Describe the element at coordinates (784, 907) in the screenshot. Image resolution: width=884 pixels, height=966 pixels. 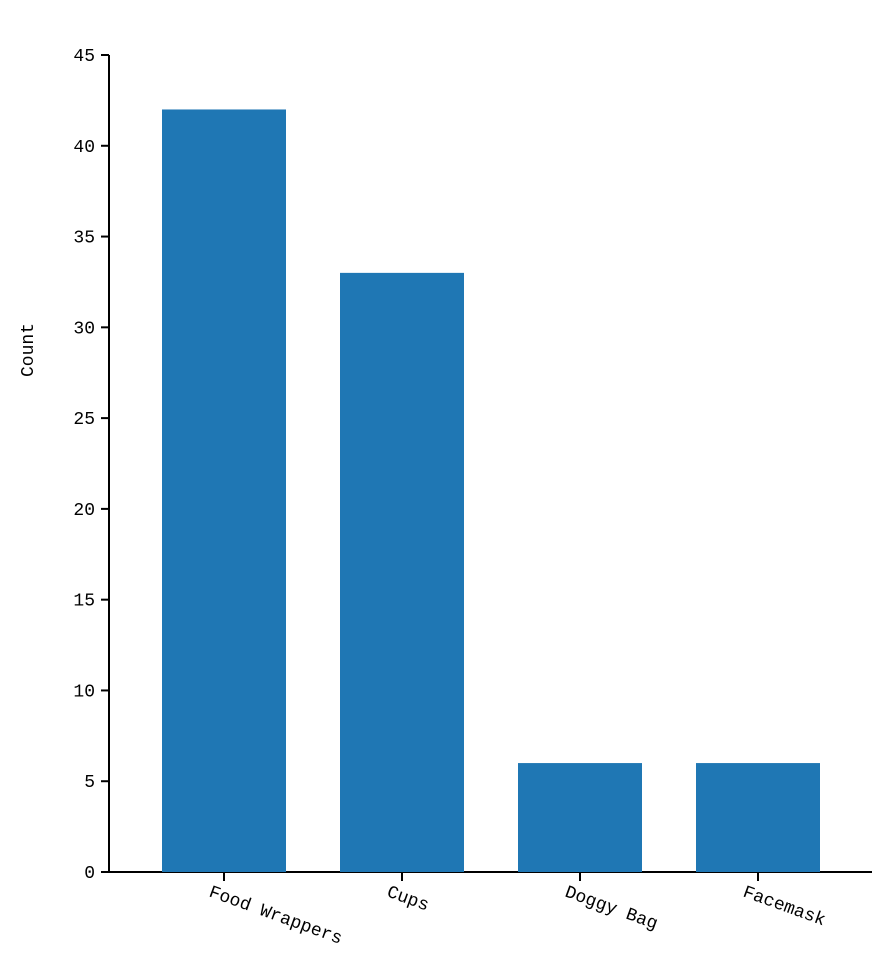
I see `x-tick-label: Facemask` at that location.